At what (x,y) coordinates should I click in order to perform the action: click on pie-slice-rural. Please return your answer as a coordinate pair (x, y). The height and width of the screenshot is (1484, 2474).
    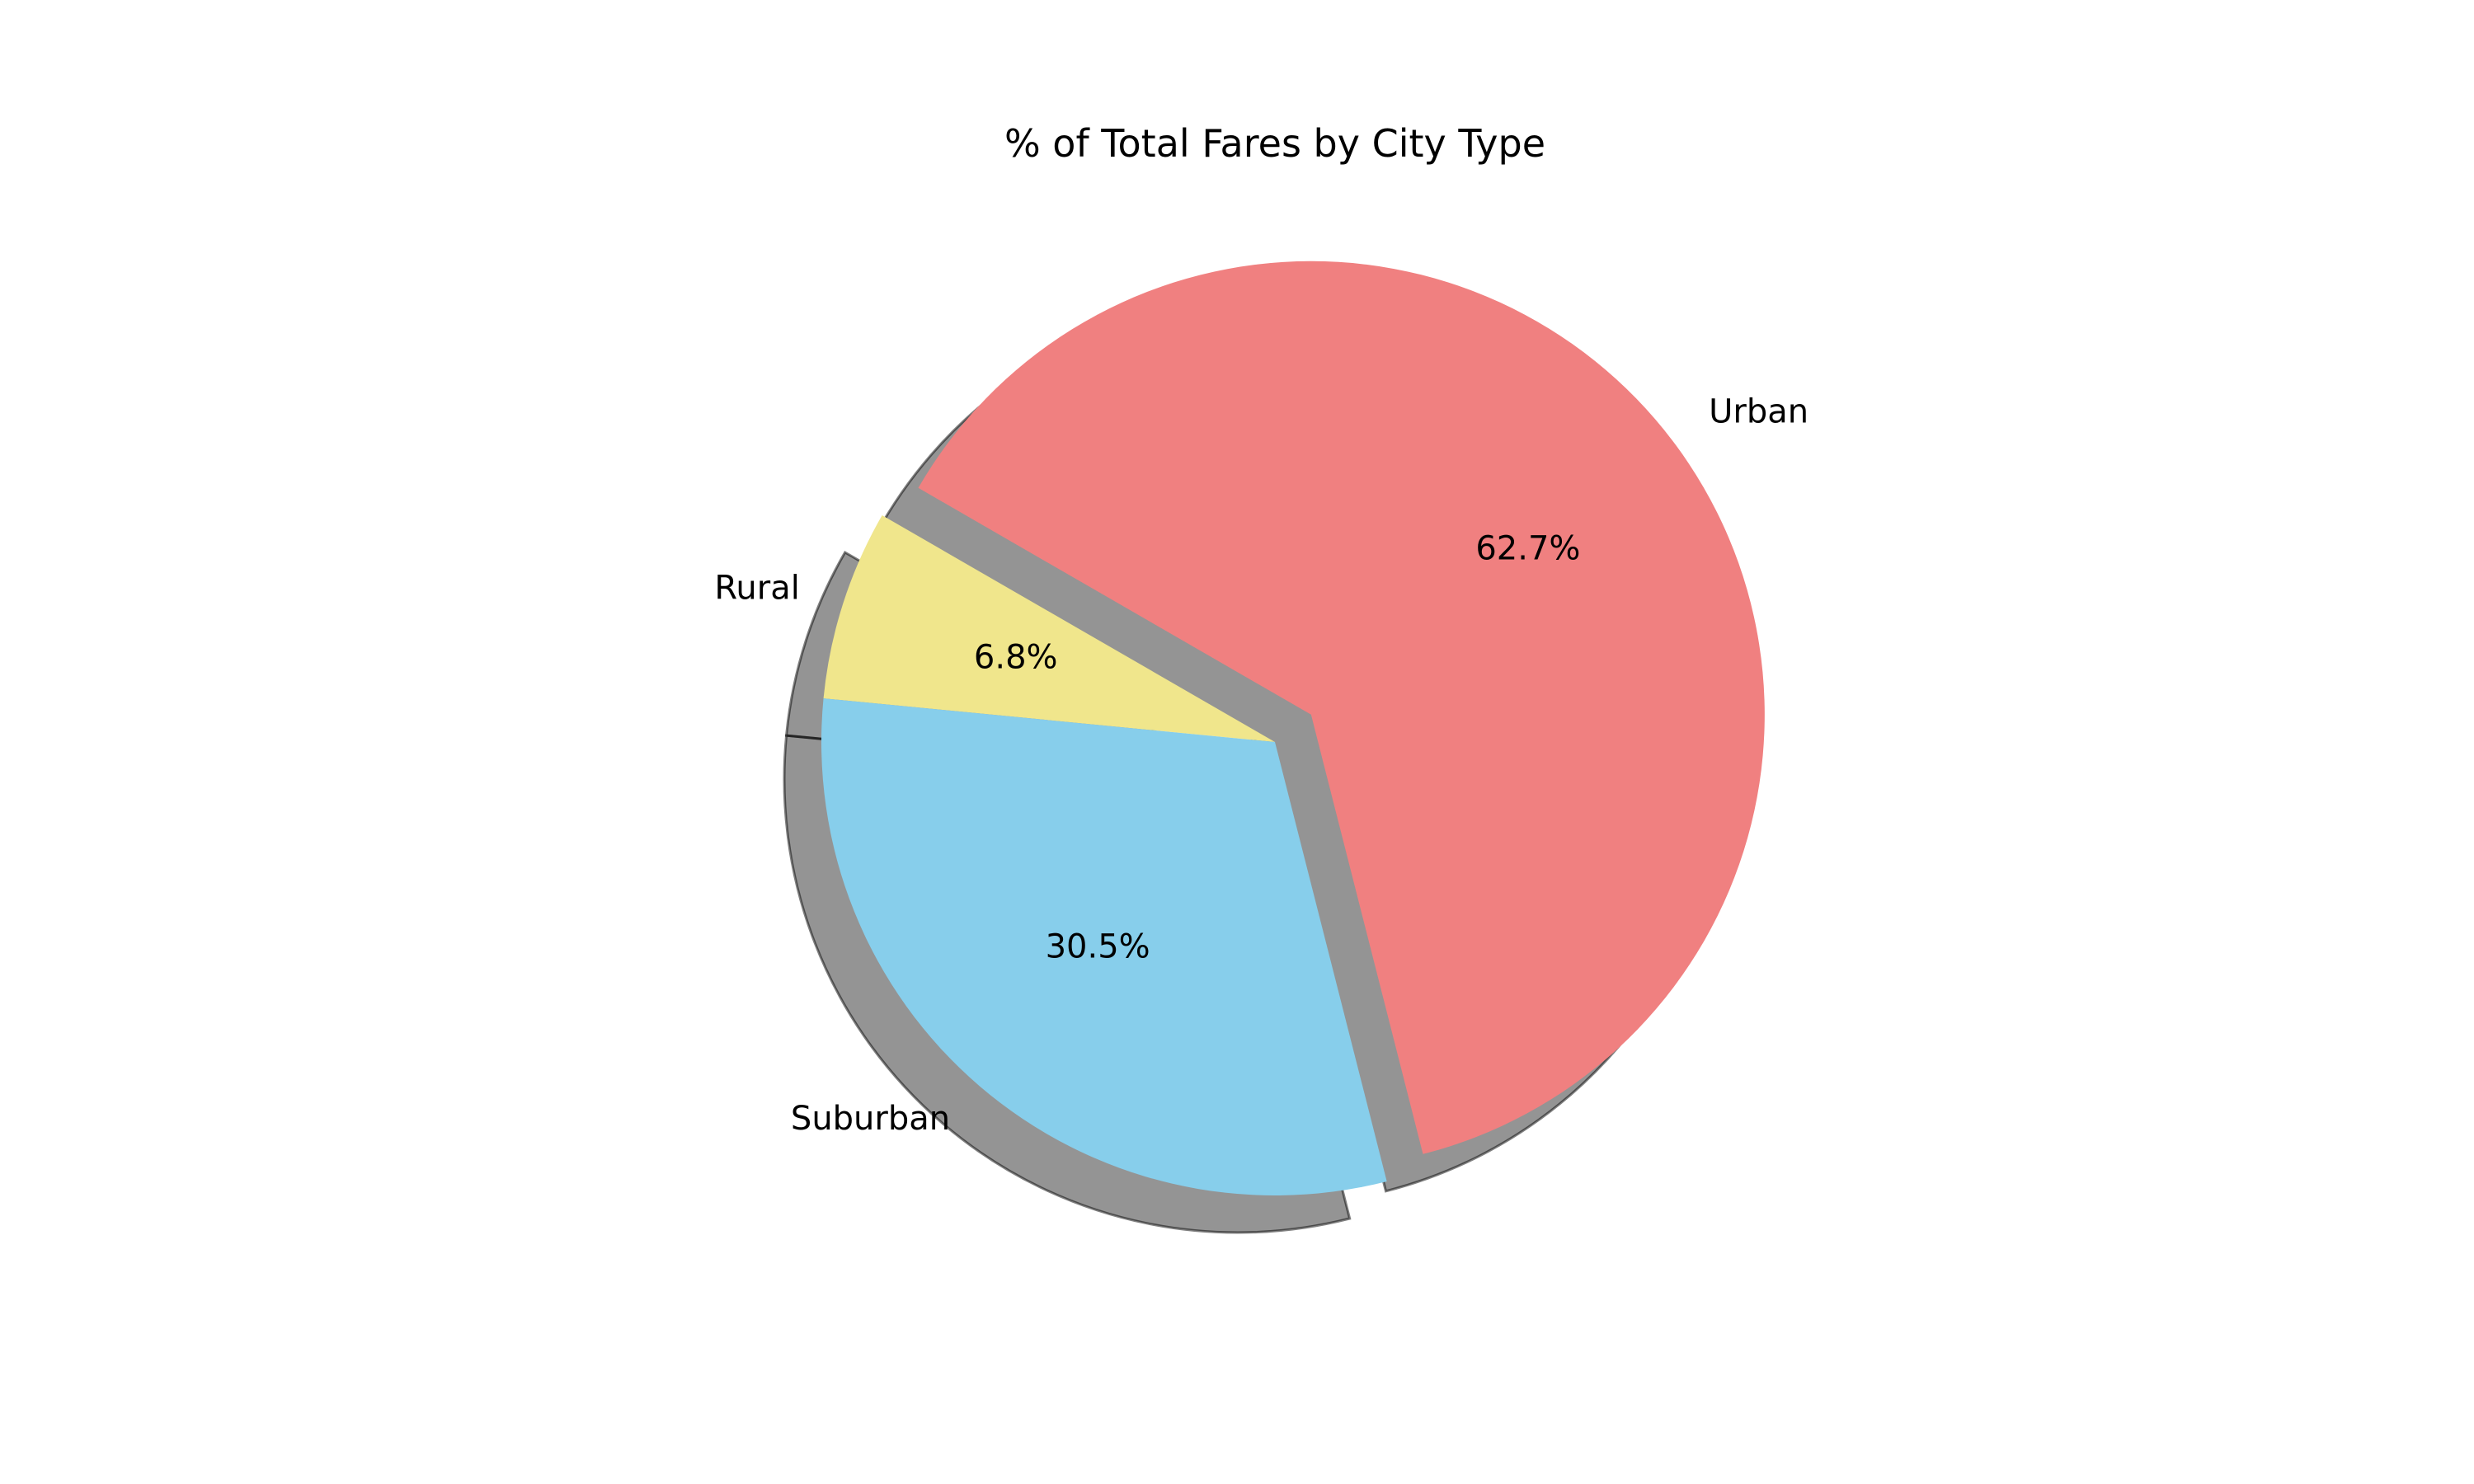
    Looking at the image, I should click on (1049, 628).